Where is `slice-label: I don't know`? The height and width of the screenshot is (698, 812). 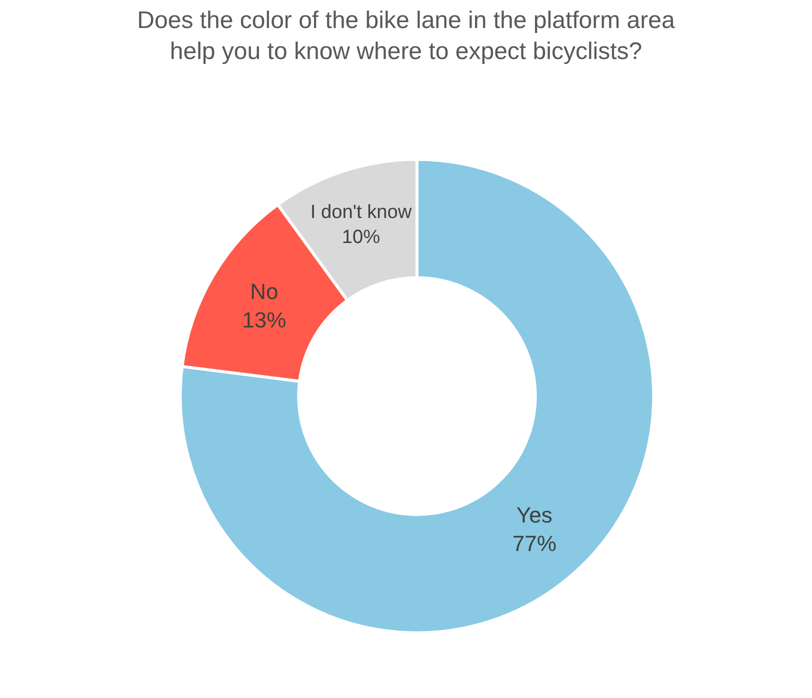 slice-label: I don't know is located at coordinates (361, 213).